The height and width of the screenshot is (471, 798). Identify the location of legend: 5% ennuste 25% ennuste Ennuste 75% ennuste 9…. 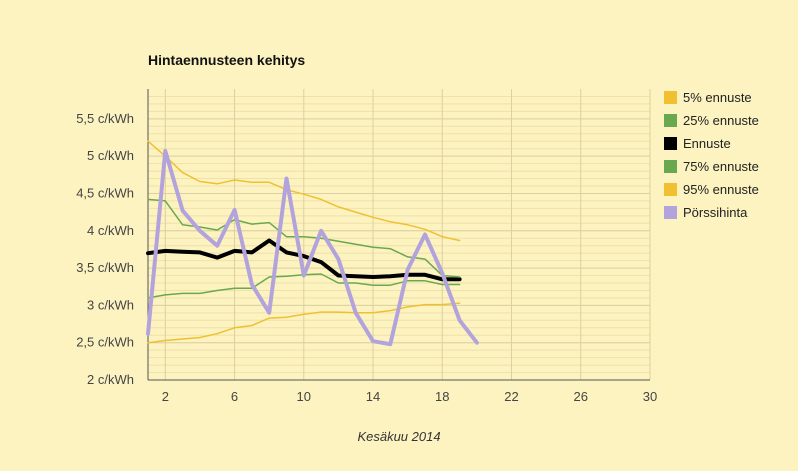
(711, 155).